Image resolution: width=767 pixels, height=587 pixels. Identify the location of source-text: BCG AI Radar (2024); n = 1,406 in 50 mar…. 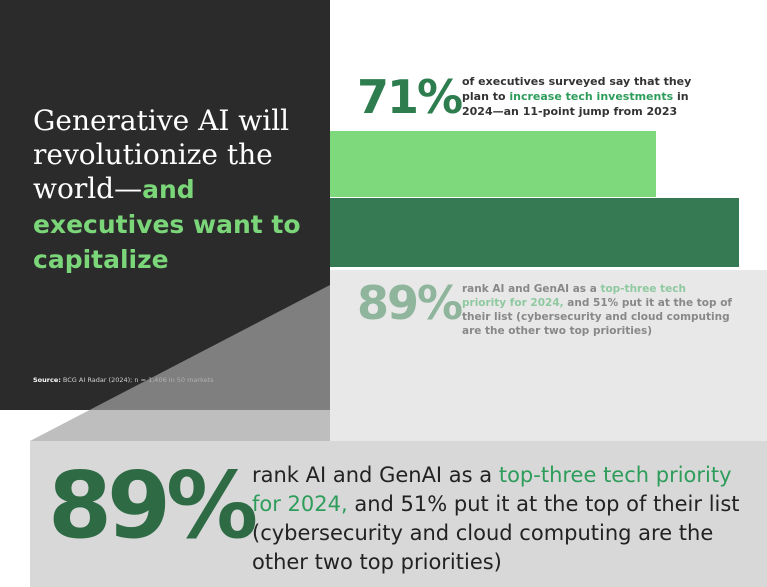
(138, 380).